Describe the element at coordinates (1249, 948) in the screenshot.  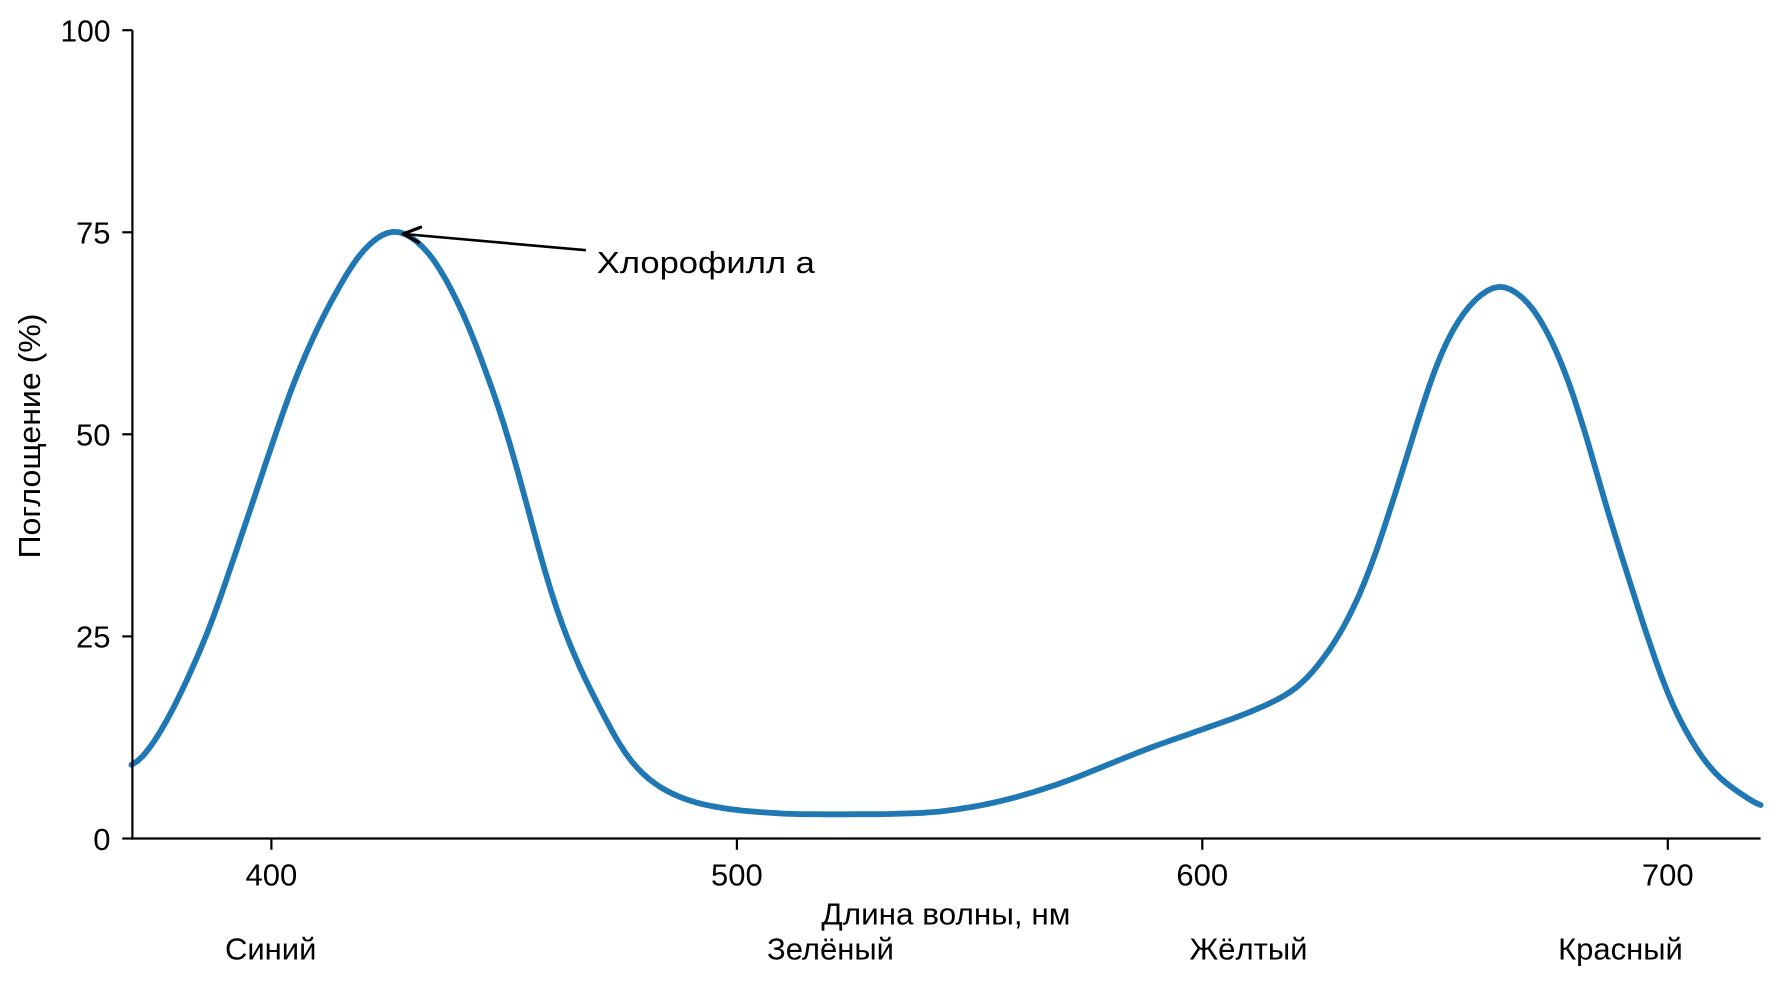
I see `svg-text: Жёлтый` at that location.